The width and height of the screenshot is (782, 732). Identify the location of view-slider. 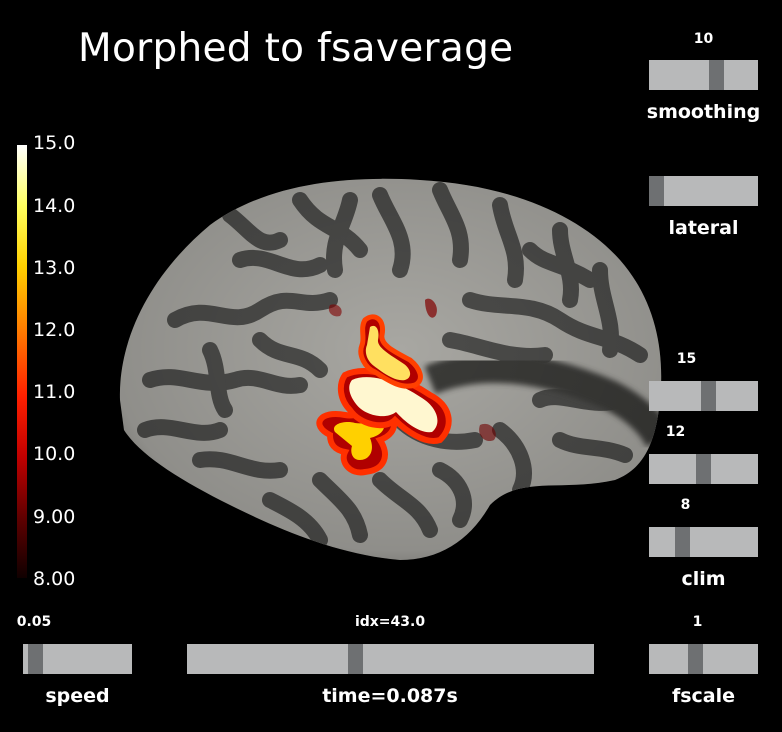
(703, 191).